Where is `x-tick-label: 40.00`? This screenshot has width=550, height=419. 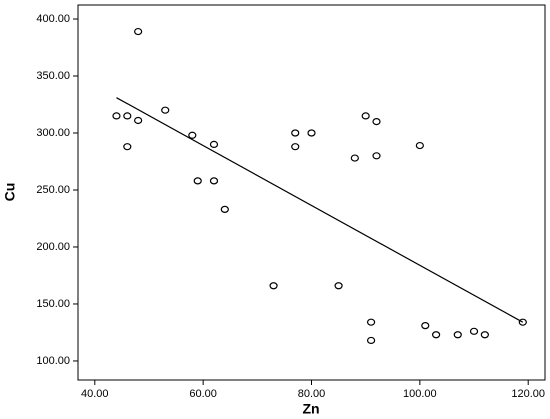 x-tick-label: 40.00 is located at coordinates (95, 394).